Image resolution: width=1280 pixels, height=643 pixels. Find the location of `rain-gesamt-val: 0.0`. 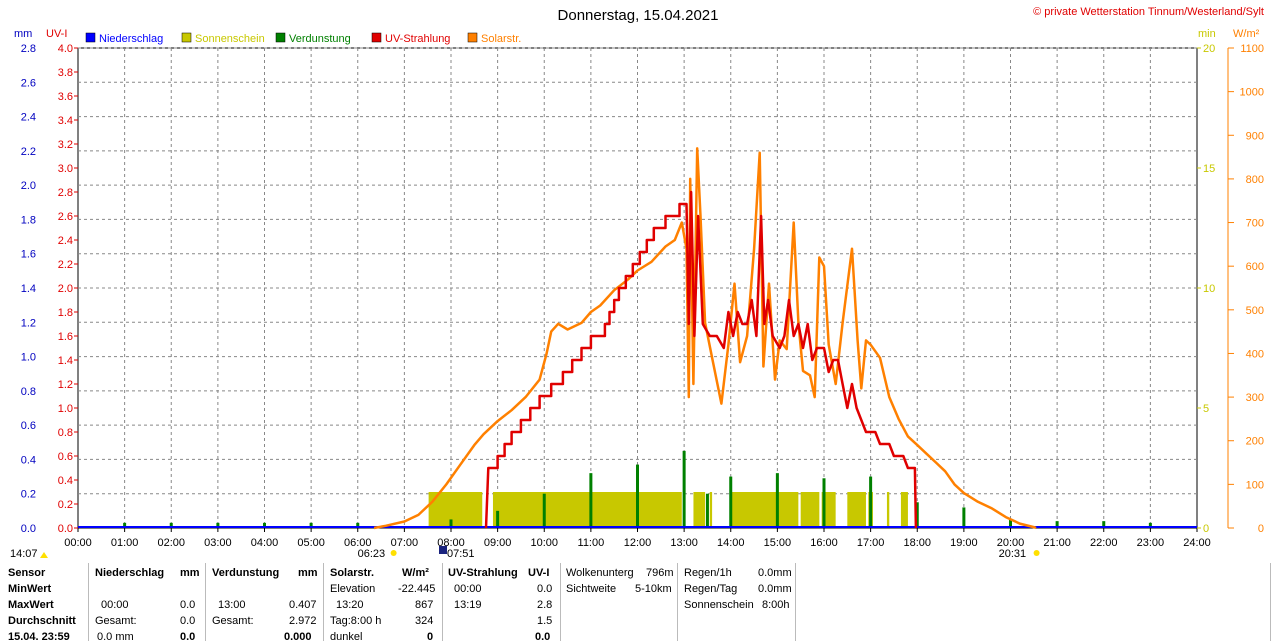

rain-gesamt-val: 0.0 is located at coordinates (188, 621).